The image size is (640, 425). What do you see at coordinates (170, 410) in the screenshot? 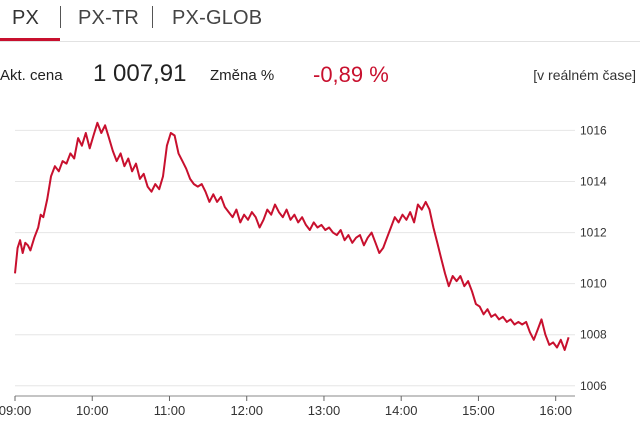
I see `x-tick-label: 11:00` at bounding box center [170, 410].